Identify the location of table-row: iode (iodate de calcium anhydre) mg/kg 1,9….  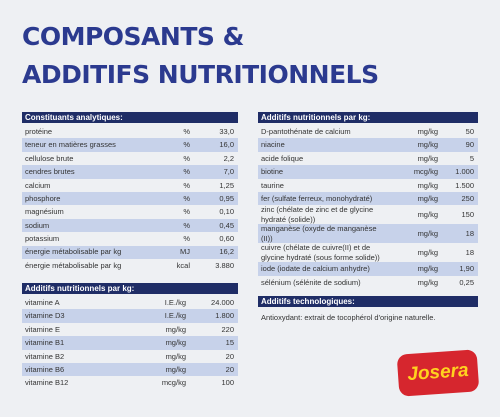
(368, 269).